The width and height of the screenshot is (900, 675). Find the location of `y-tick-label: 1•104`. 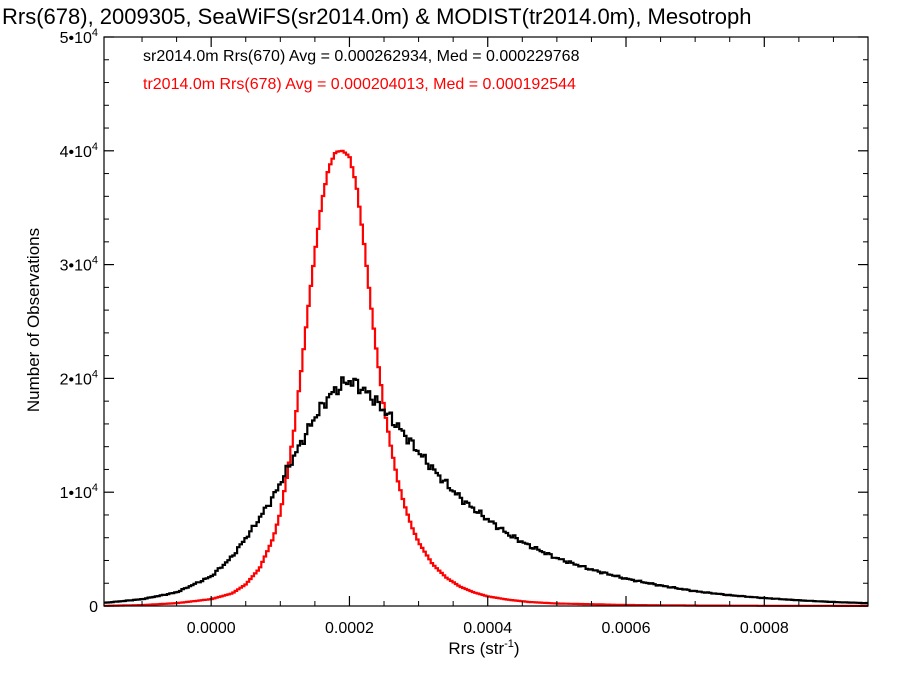

y-tick-label: 1•104 is located at coordinates (79, 492).